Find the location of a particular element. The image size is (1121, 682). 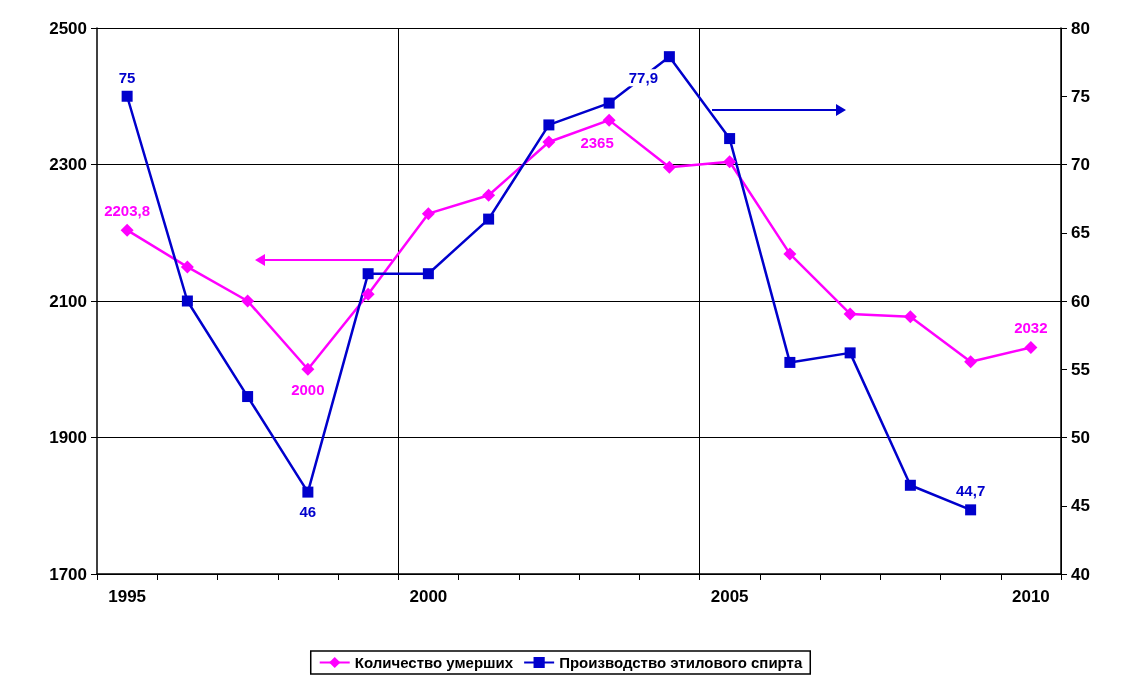

y2-tick-label: 65 is located at coordinates (1080, 233).